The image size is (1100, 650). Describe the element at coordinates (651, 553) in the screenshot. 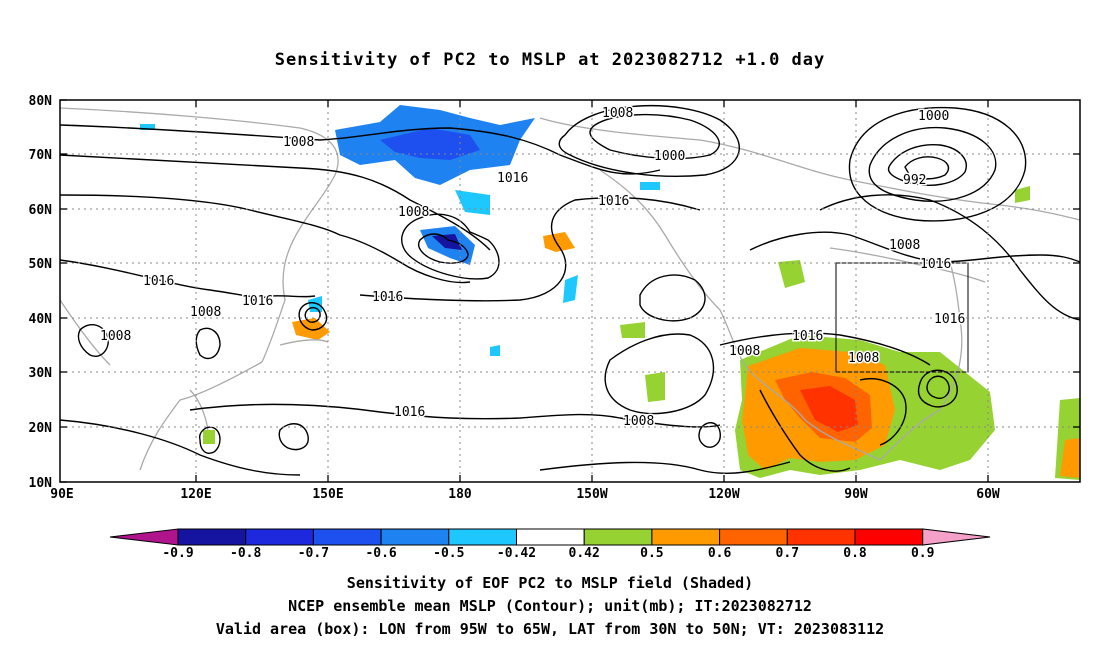

I see `colorbar-label: 0.5` at that location.